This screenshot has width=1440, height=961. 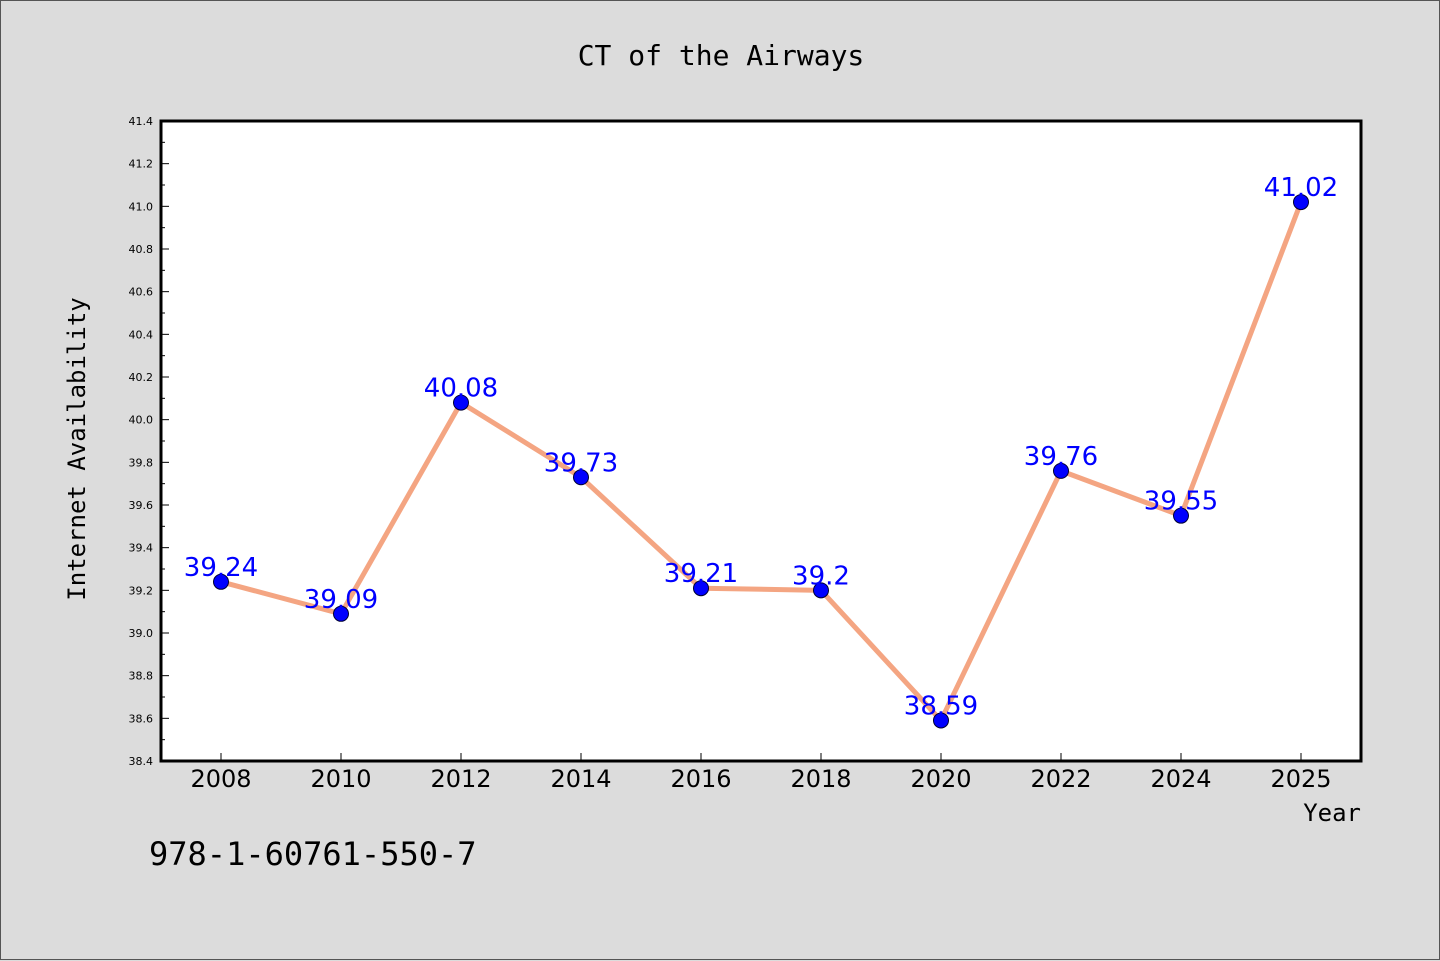 I want to click on x-tick-label: 2014, so click(x=580, y=779).